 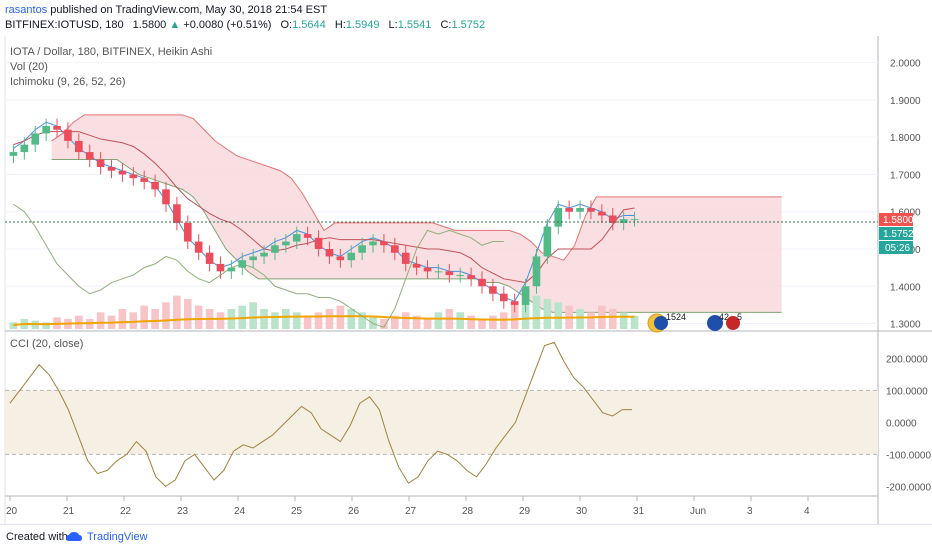 What do you see at coordinates (905, 101) in the screenshot?
I see `price-tick-label: 1.9000` at bounding box center [905, 101].